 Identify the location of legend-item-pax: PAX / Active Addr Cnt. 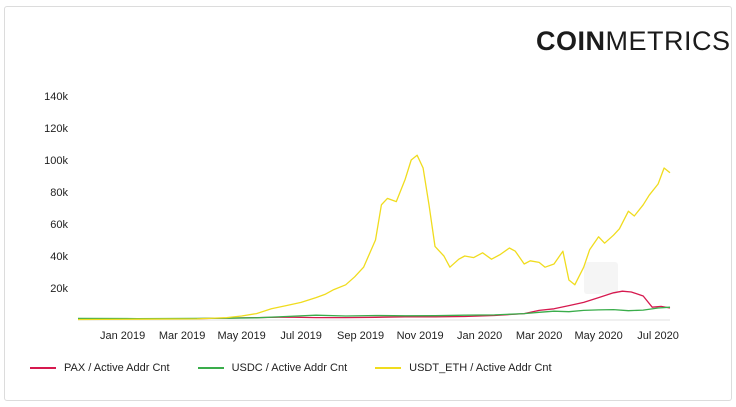
(100, 368).